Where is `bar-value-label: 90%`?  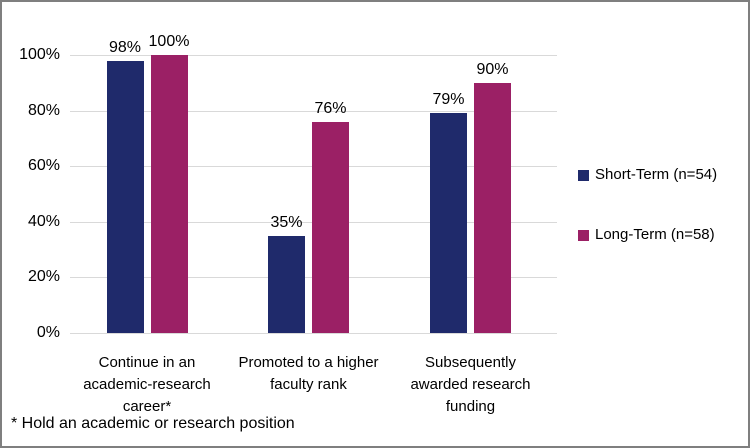 bar-value-label: 90% is located at coordinates (492, 69).